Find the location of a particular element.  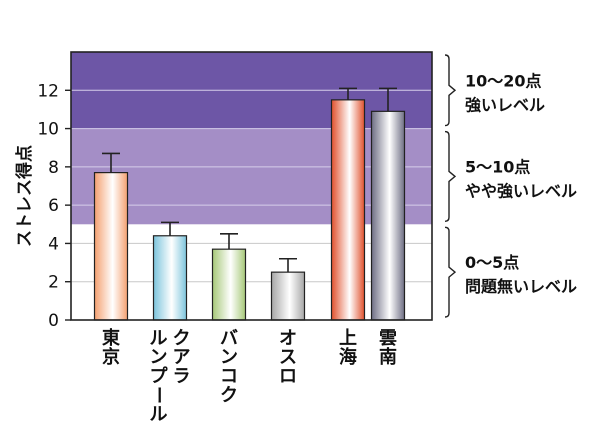

x-tick-char: ア is located at coordinates (182, 357).